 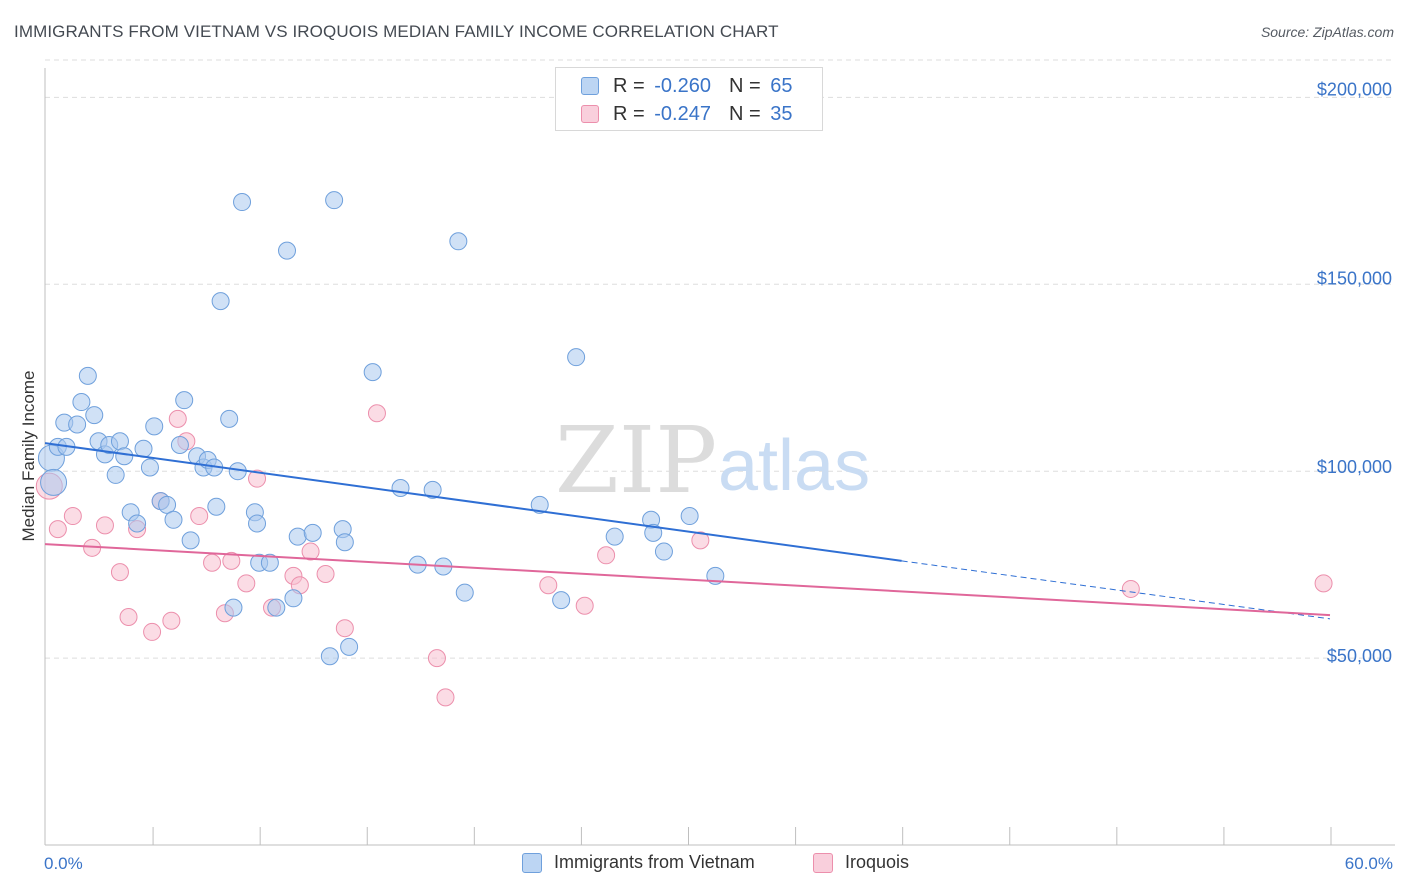 I want to click on x-tick-label: 60.0%, so click(x=1369, y=863).